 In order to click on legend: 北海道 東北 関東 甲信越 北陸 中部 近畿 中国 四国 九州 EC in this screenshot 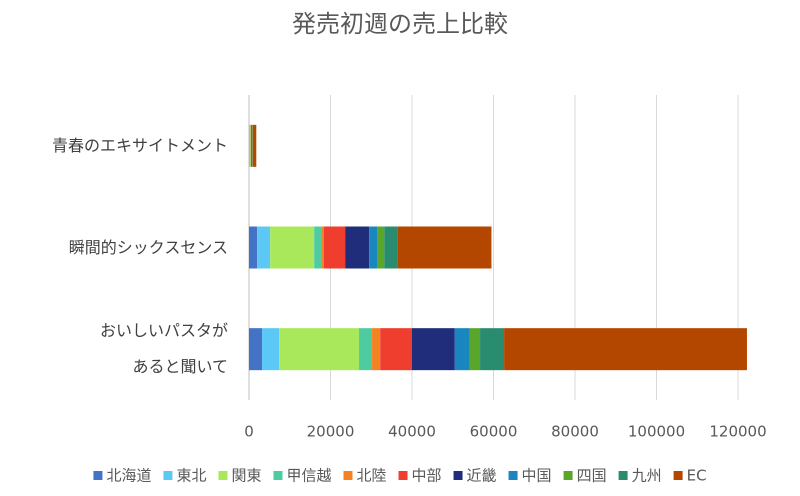, I will do `click(400, 476)`.